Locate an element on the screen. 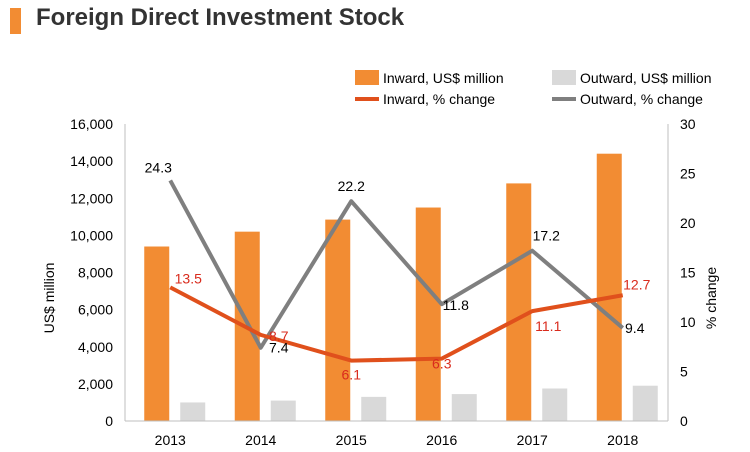 The height and width of the screenshot is (452, 750). x-tick-label: 2017 is located at coordinates (532, 440).